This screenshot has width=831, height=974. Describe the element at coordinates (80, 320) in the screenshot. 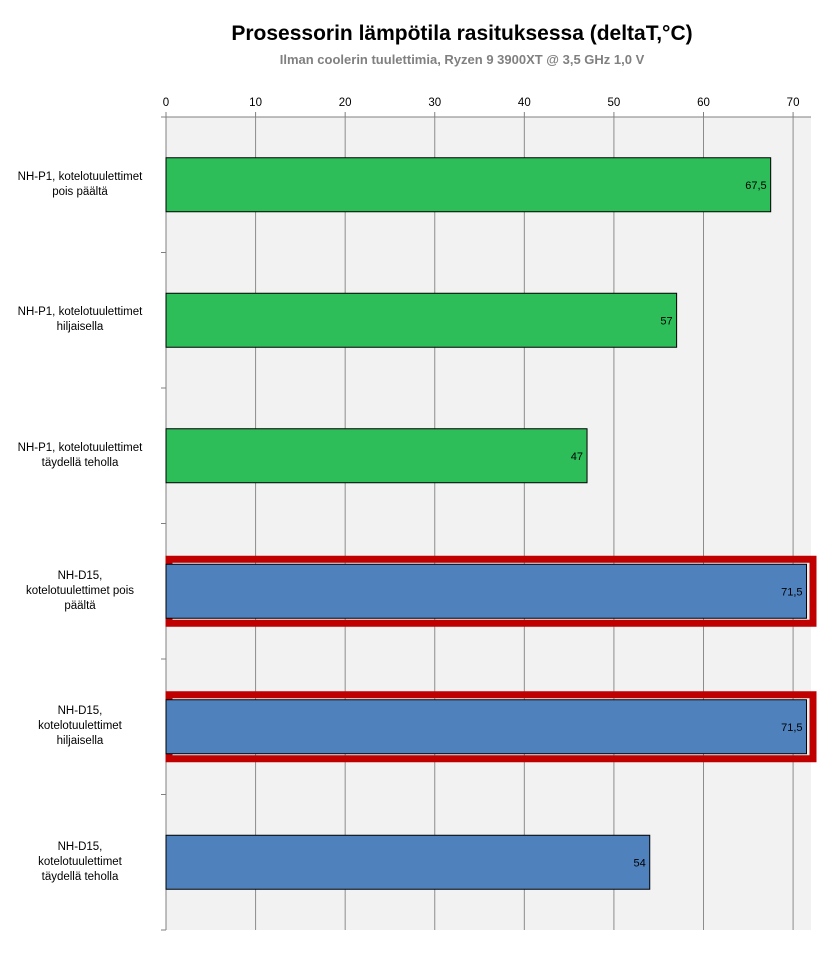

I see `category-label: NH-P1, kotelotuulettimet hiljaisella` at that location.